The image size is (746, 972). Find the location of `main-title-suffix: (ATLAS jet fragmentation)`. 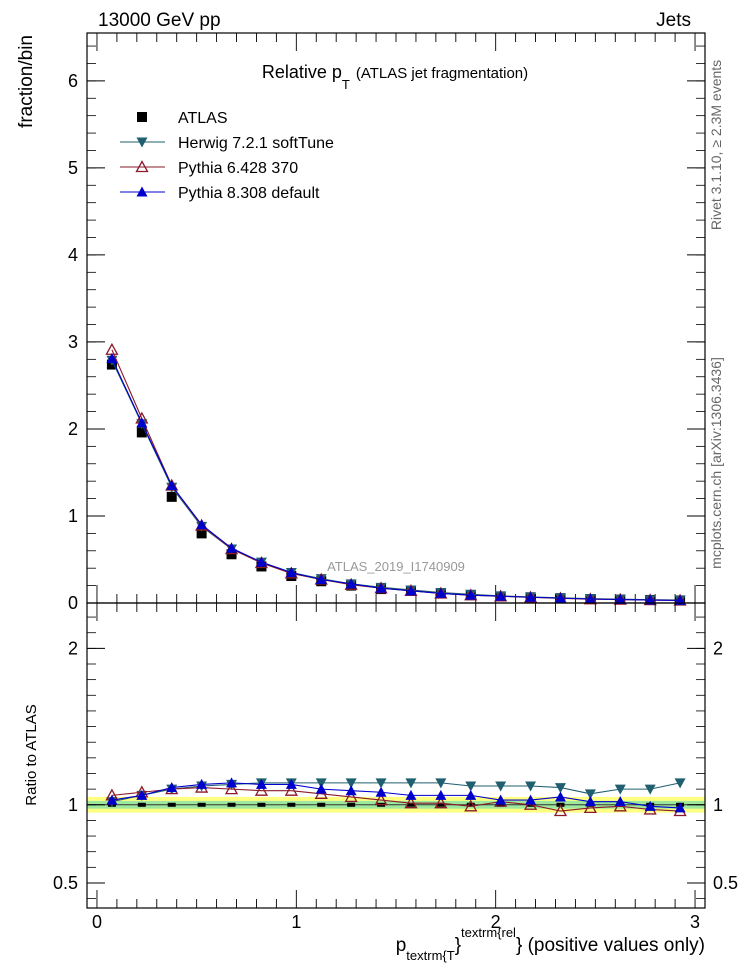

main-title-suffix: (ATLAS jet fragmentation) is located at coordinates (442, 73).